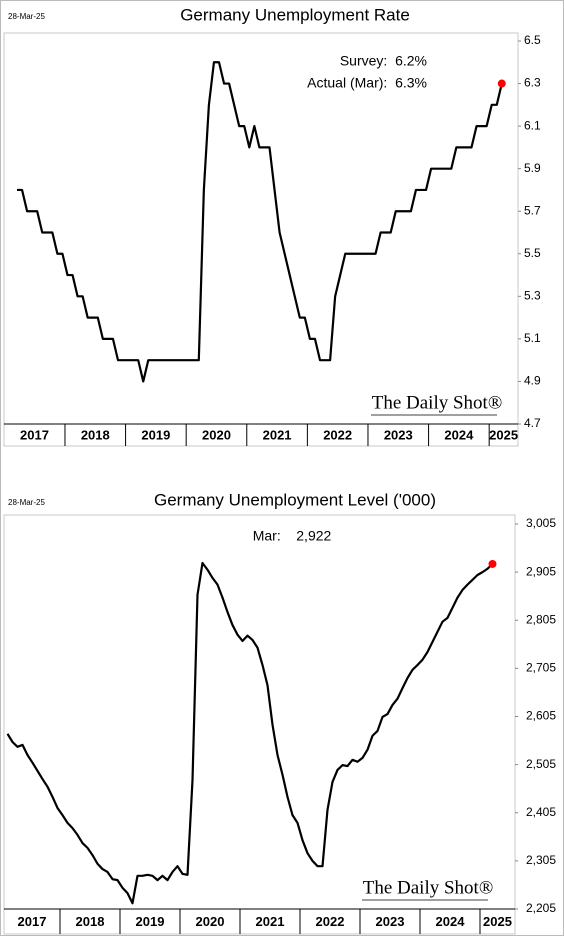  Describe the element at coordinates (541, 571) in the screenshot. I see `y-tick-label: 2,905` at that location.